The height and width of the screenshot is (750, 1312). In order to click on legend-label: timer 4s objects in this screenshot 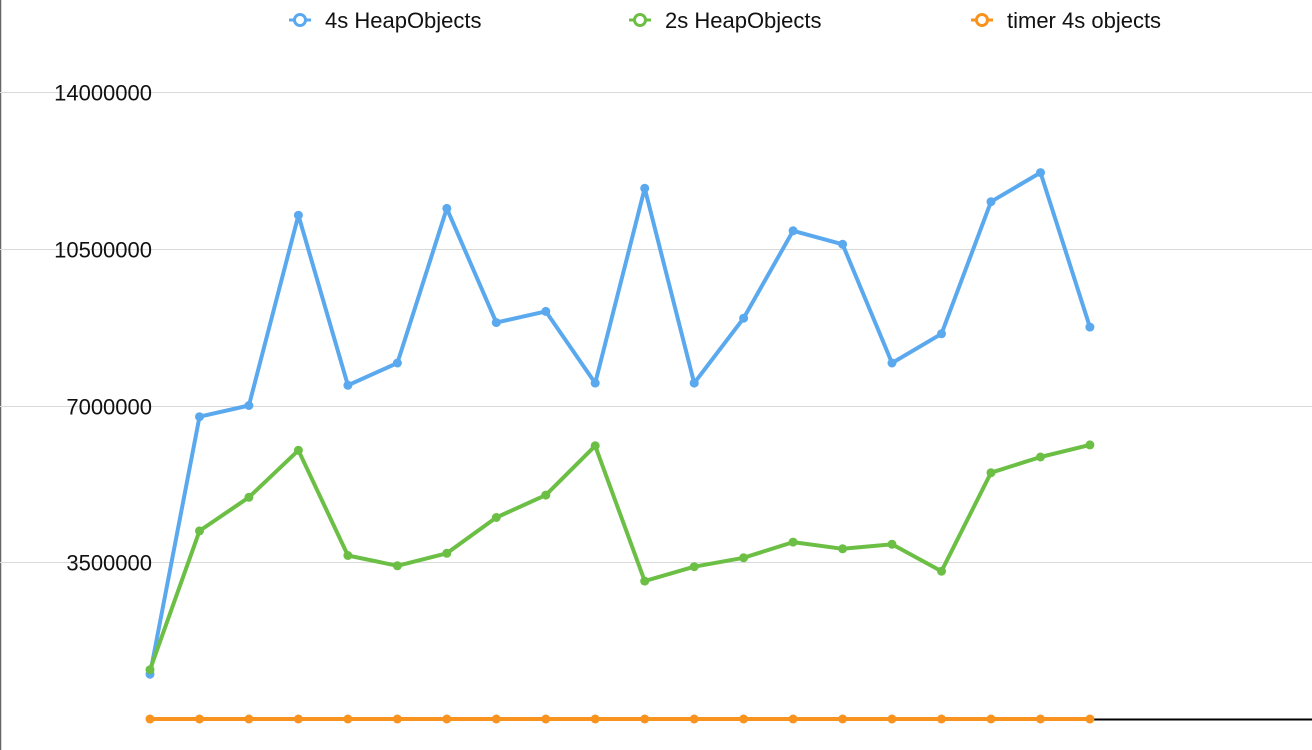, I will do `click(1084, 20)`.